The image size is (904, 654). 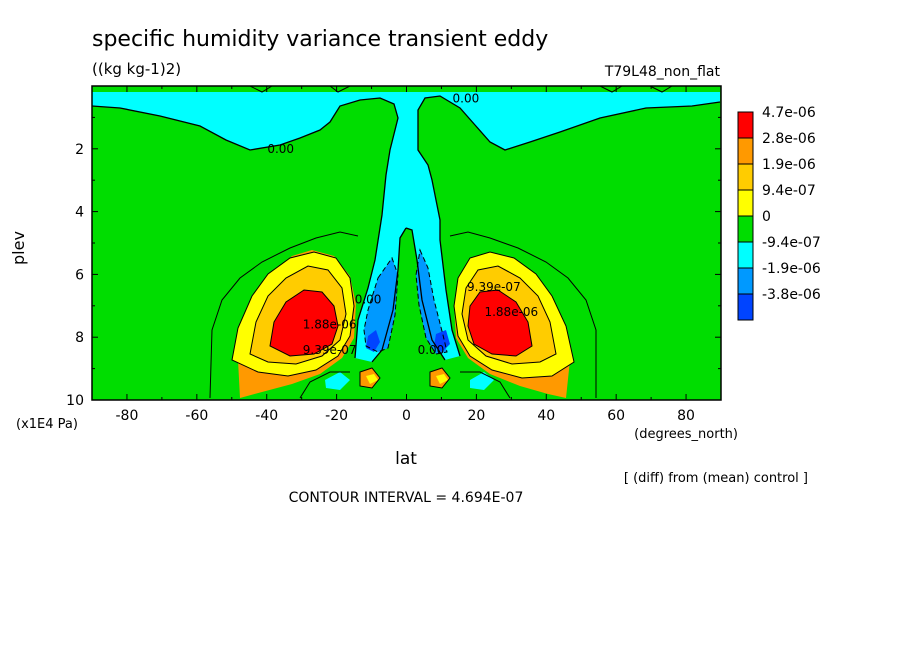 What do you see at coordinates (79, 338) in the screenshot?
I see `y-tick-label: 8` at bounding box center [79, 338].